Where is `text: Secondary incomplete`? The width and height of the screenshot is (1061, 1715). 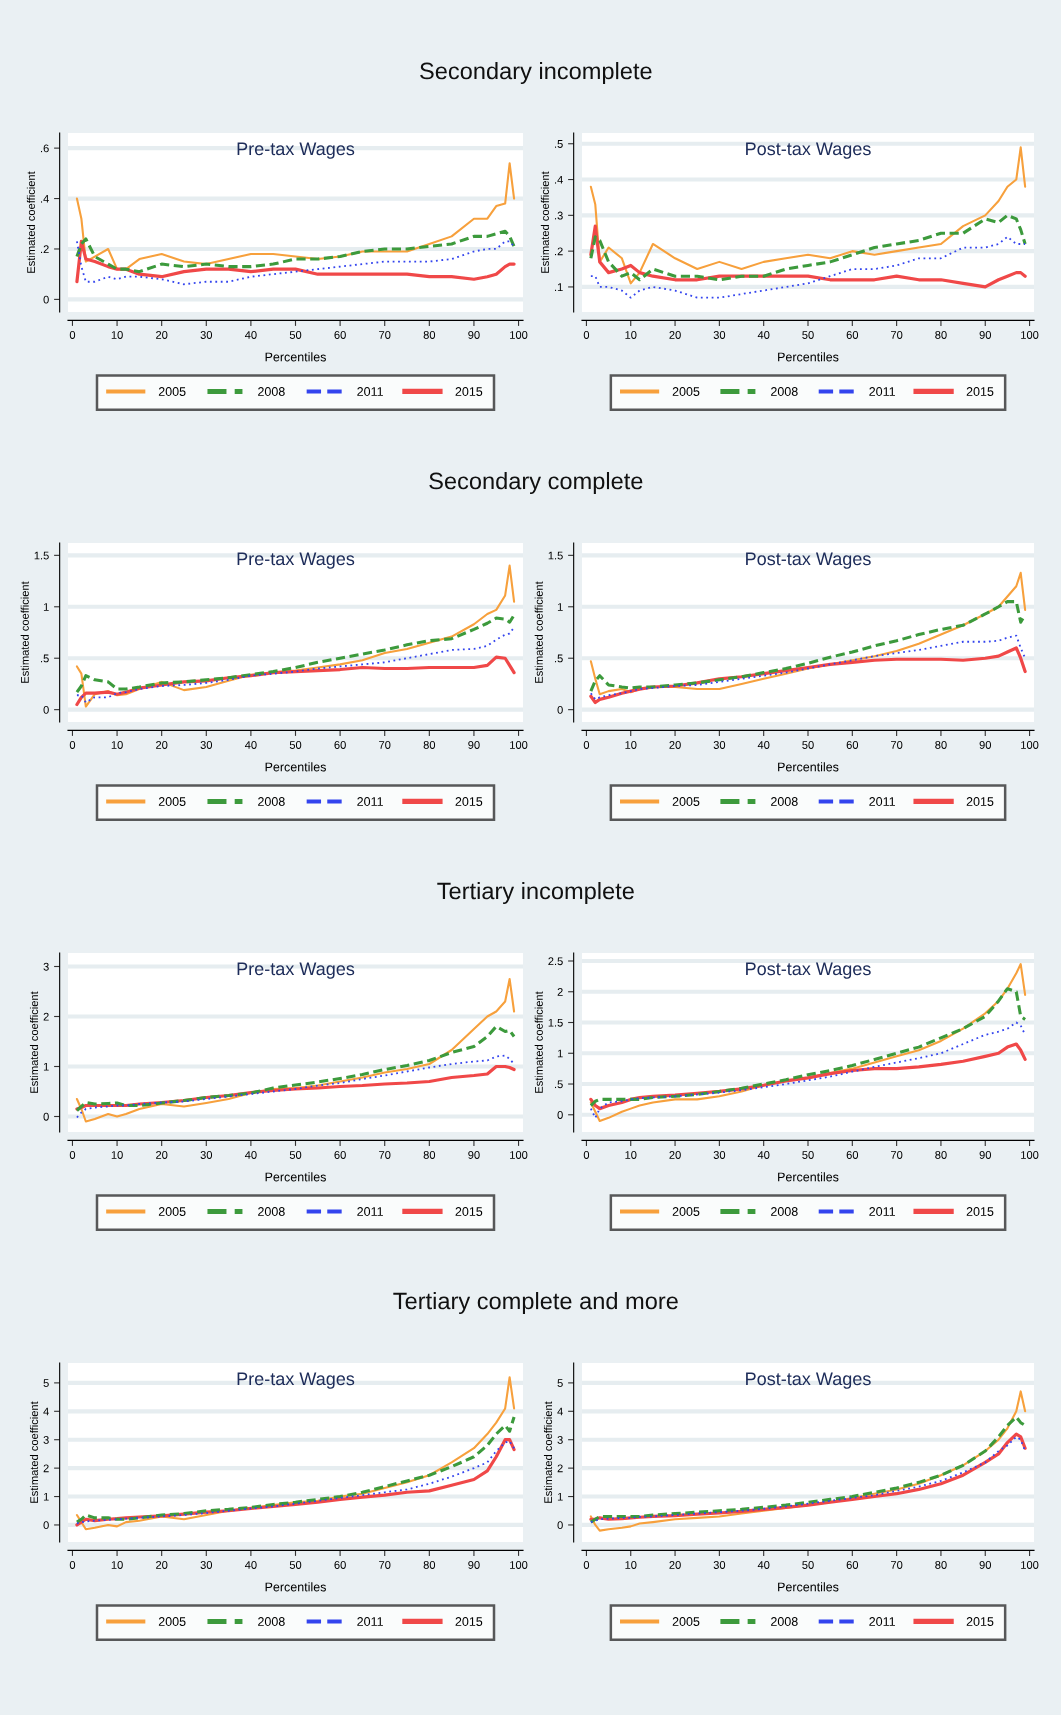 text: Secondary incomplete is located at coordinates (536, 73).